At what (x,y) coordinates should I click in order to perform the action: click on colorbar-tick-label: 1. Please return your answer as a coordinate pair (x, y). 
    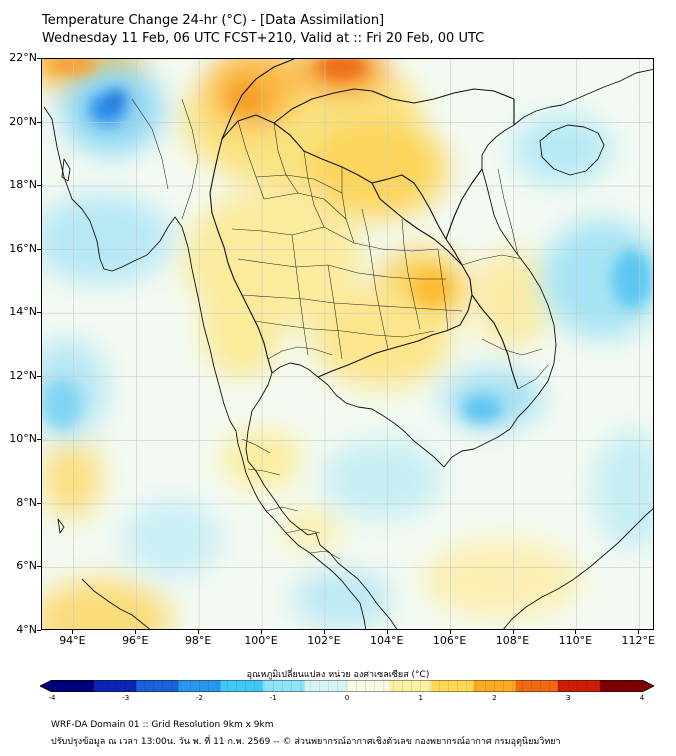
    Looking at the image, I should click on (420, 698).